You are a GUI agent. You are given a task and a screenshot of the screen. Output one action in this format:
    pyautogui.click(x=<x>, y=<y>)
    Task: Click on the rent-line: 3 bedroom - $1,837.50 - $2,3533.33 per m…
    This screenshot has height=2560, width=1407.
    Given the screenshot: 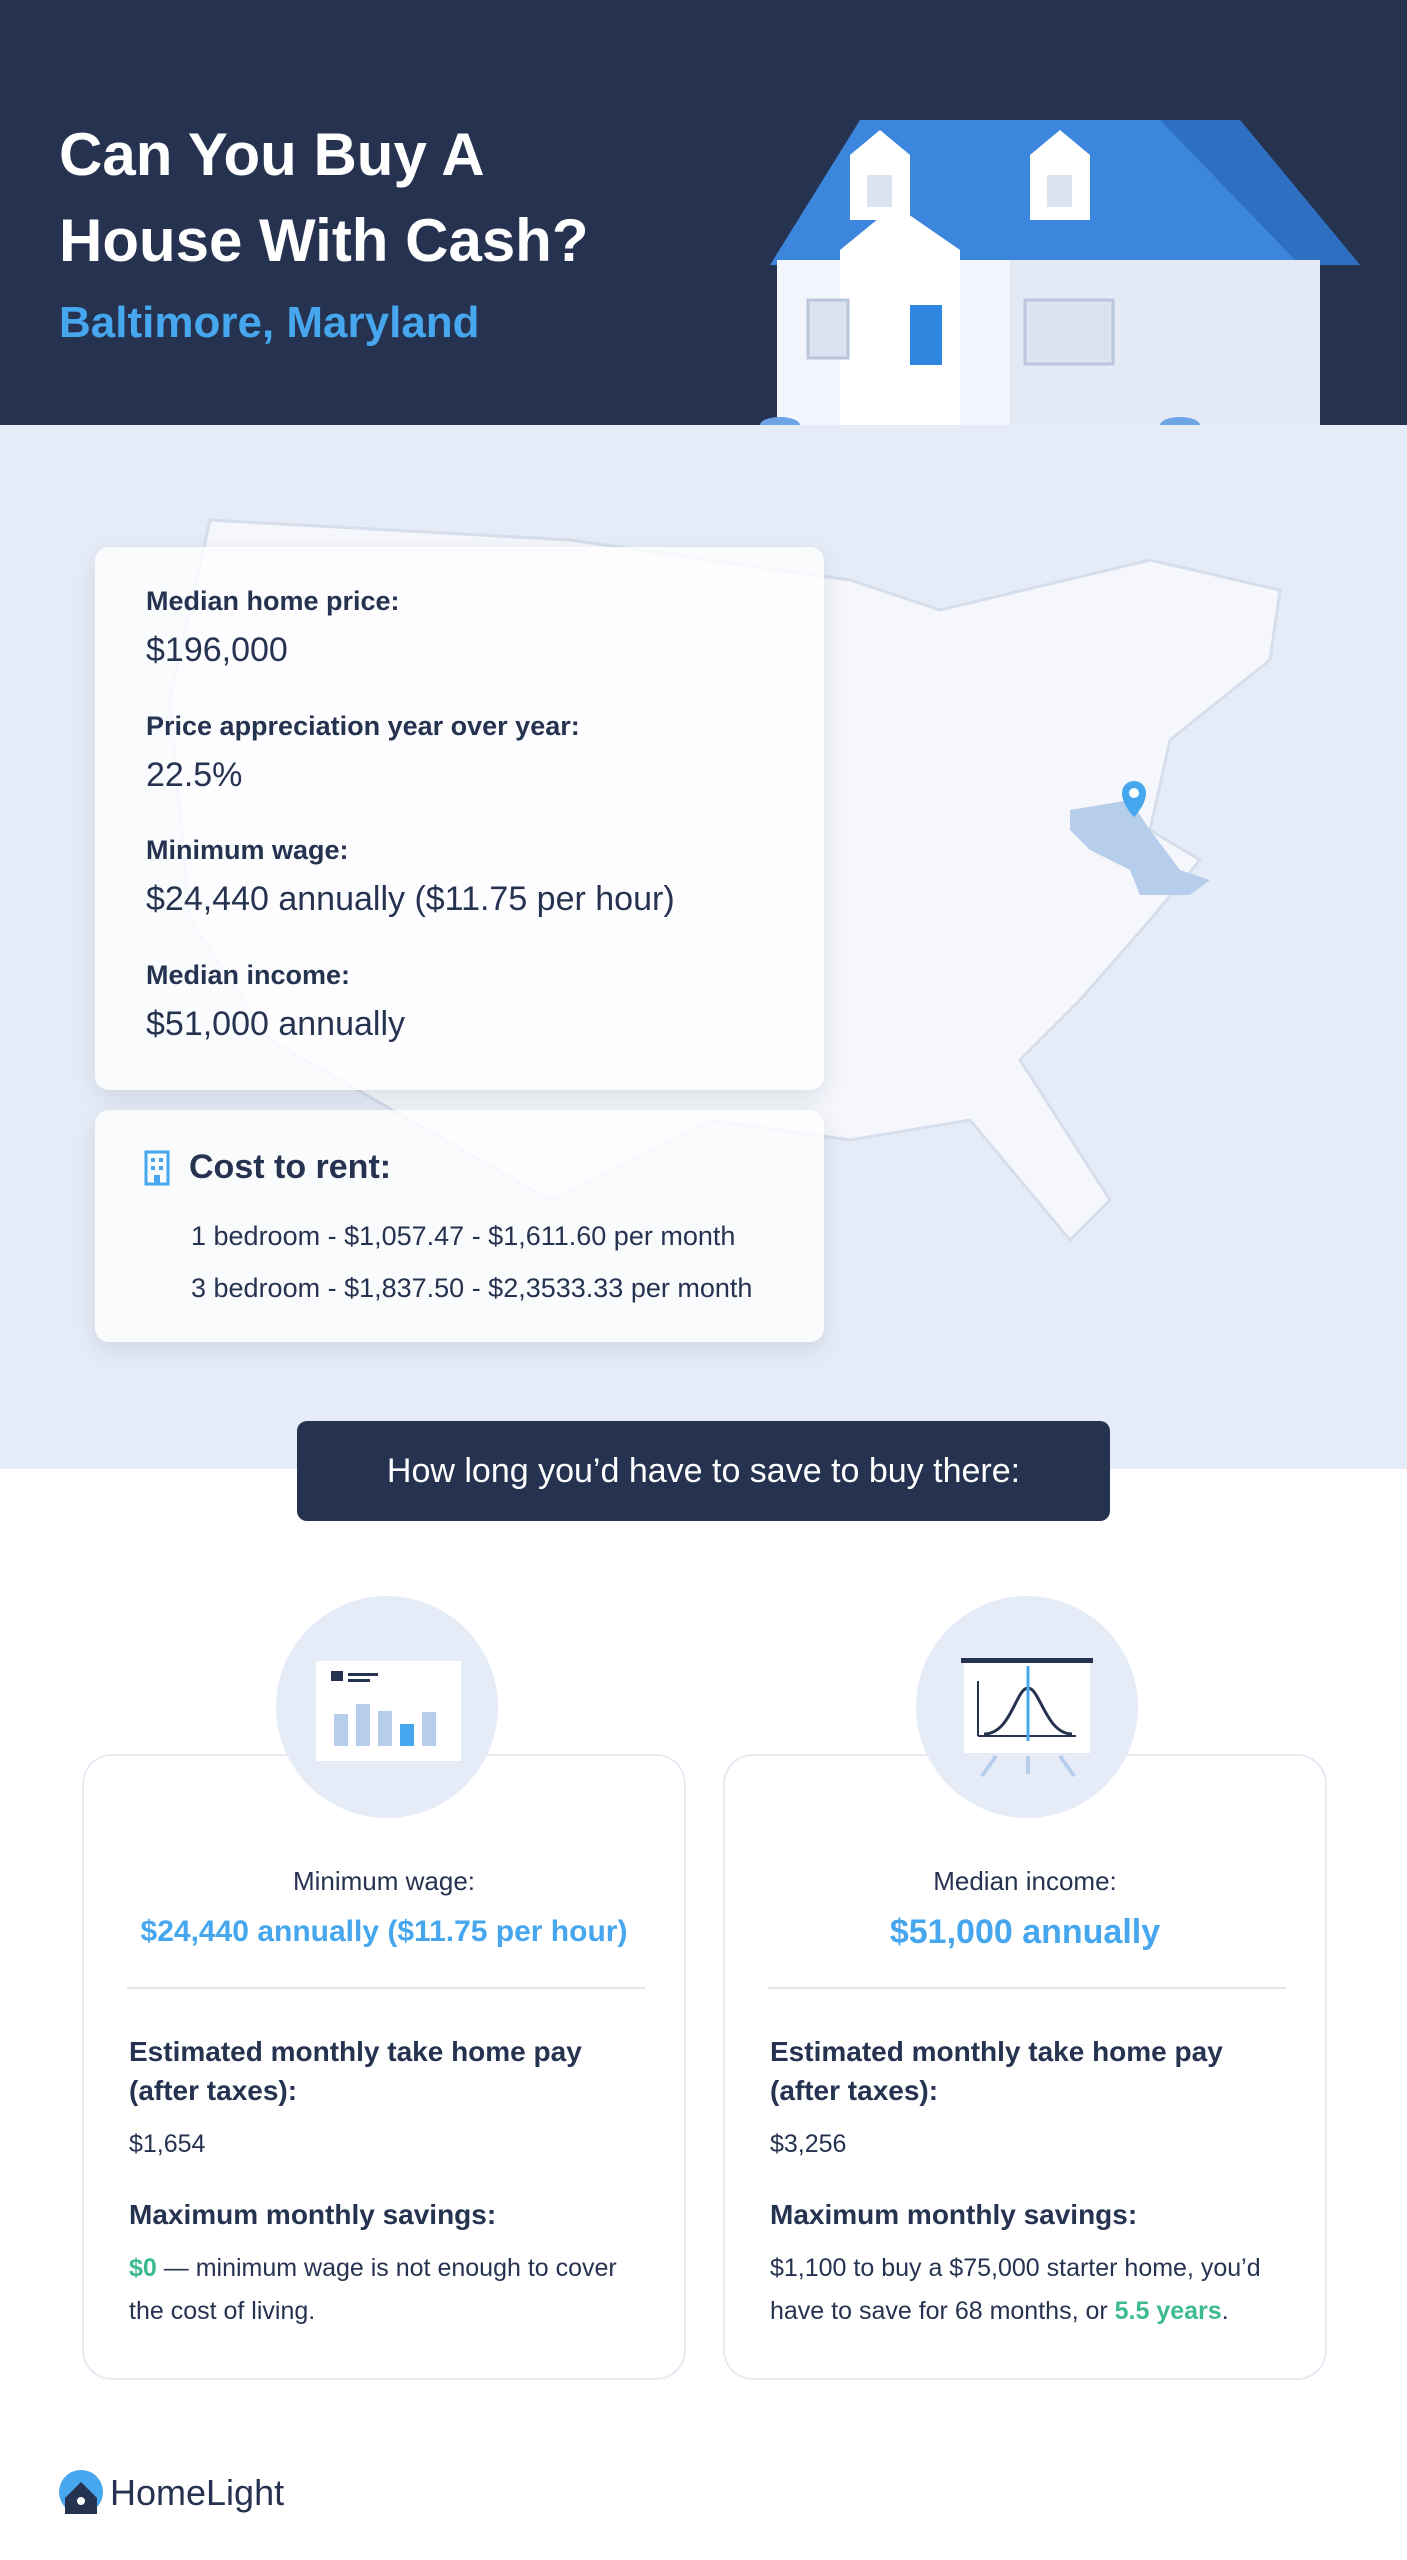 What is the action you would take?
    pyautogui.click(x=472, y=1288)
    